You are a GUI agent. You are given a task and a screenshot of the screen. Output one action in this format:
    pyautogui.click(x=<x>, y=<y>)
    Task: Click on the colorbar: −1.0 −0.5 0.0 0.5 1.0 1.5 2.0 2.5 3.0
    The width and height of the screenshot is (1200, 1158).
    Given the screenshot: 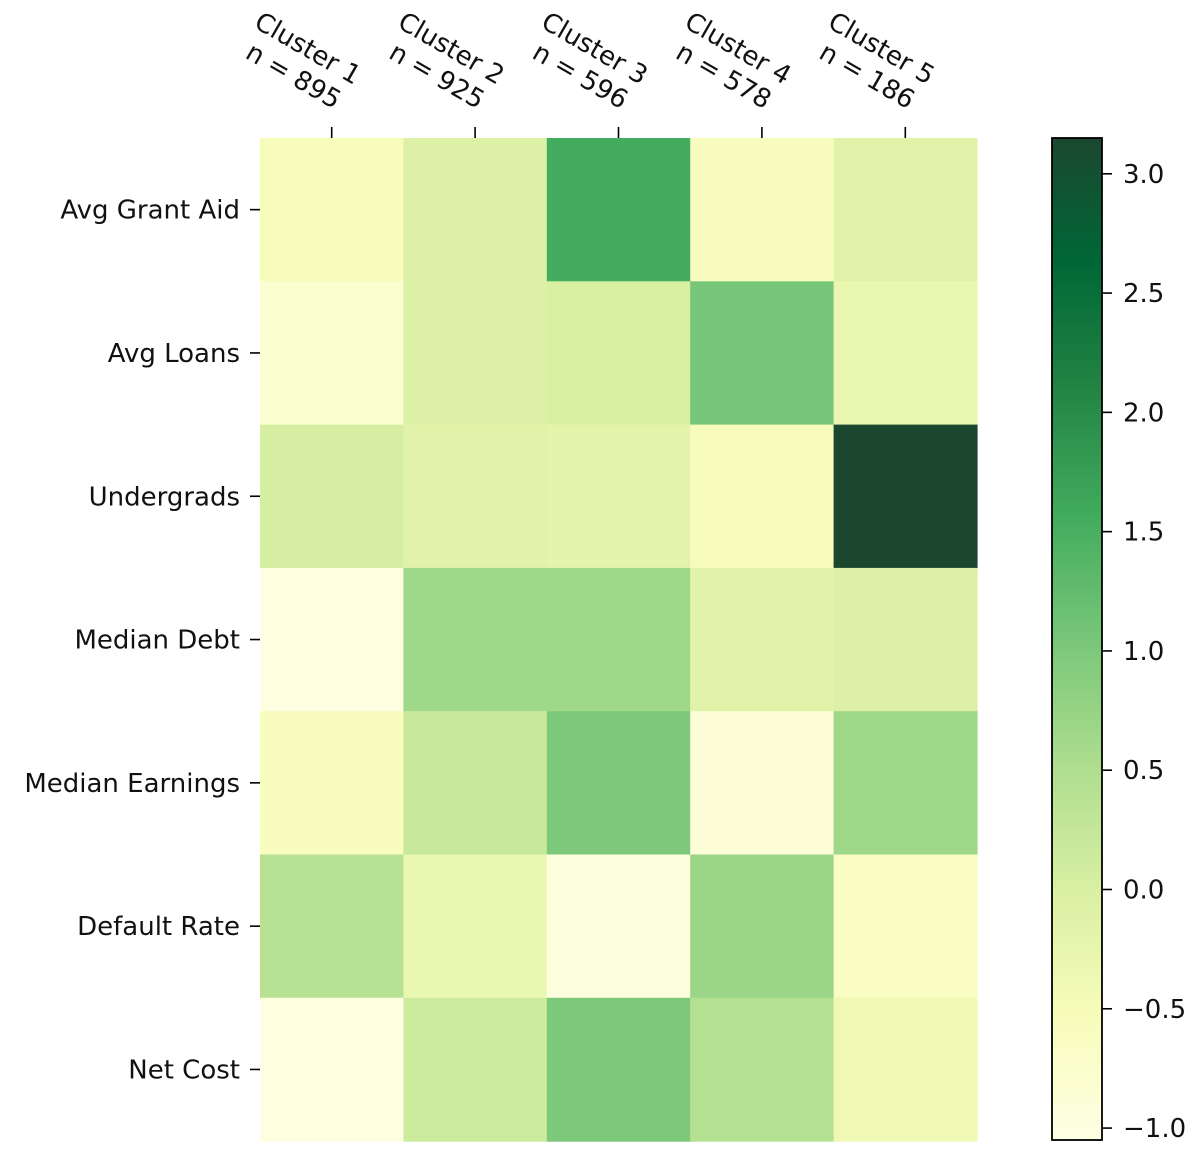 What is the action you would take?
    pyautogui.click(x=1118, y=640)
    